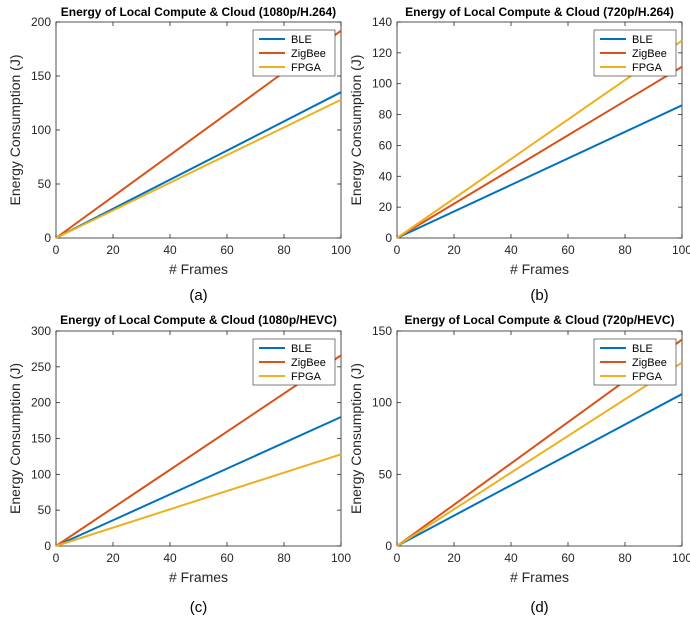  What do you see at coordinates (382, 53) in the screenshot?
I see `y-tick-label: 120` at bounding box center [382, 53].